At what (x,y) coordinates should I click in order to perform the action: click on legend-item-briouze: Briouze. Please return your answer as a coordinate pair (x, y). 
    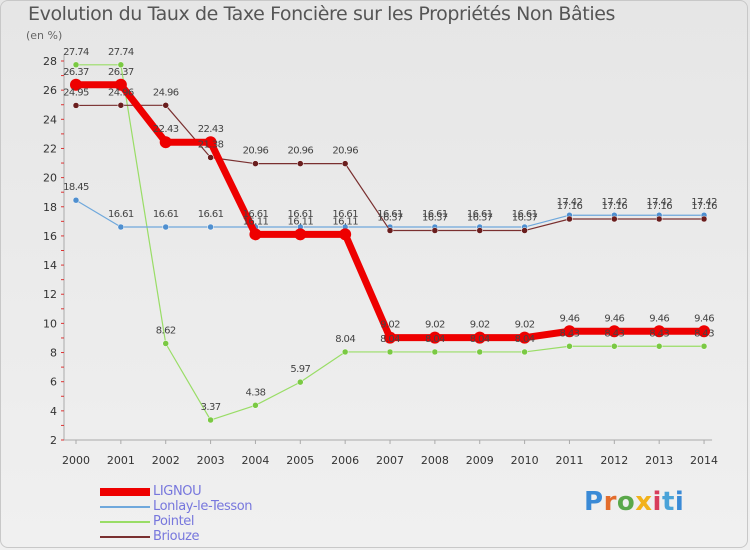
    Looking at the image, I should click on (176, 536).